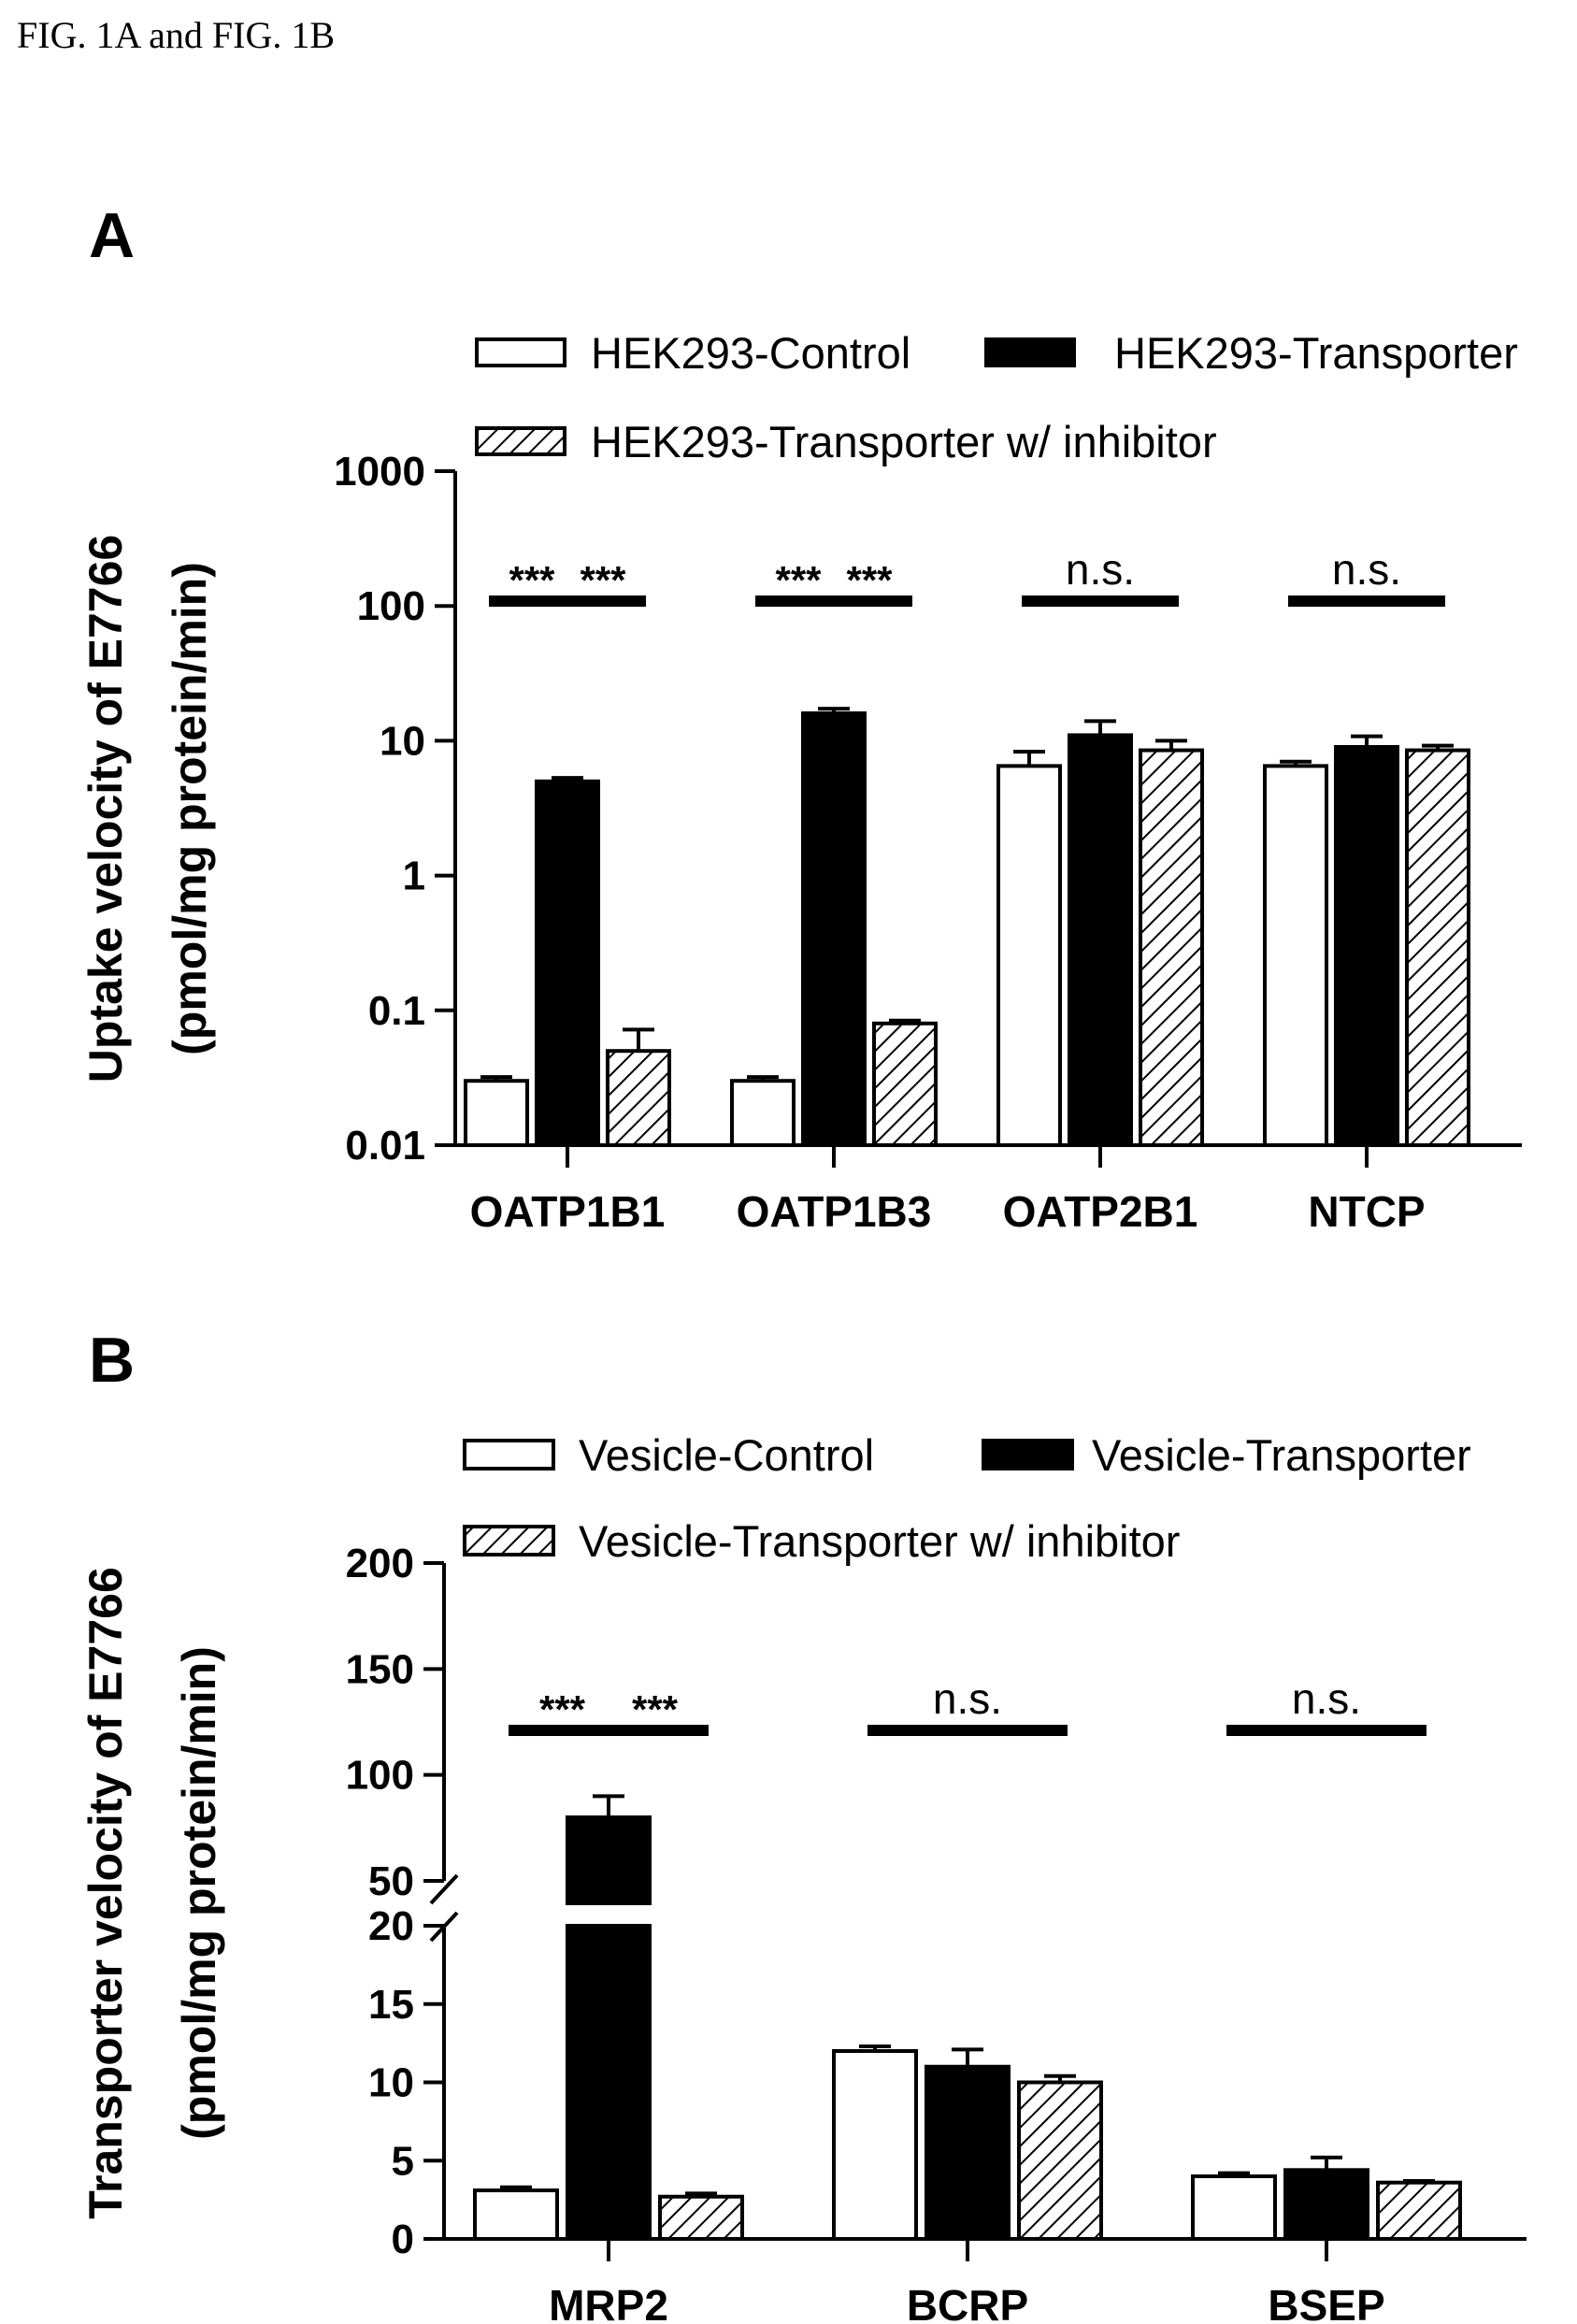  What do you see at coordinates (1316, 353) in the screenshot?
I see `legend-label: HEK293-Transporter` at bounding box center [1316, 353].